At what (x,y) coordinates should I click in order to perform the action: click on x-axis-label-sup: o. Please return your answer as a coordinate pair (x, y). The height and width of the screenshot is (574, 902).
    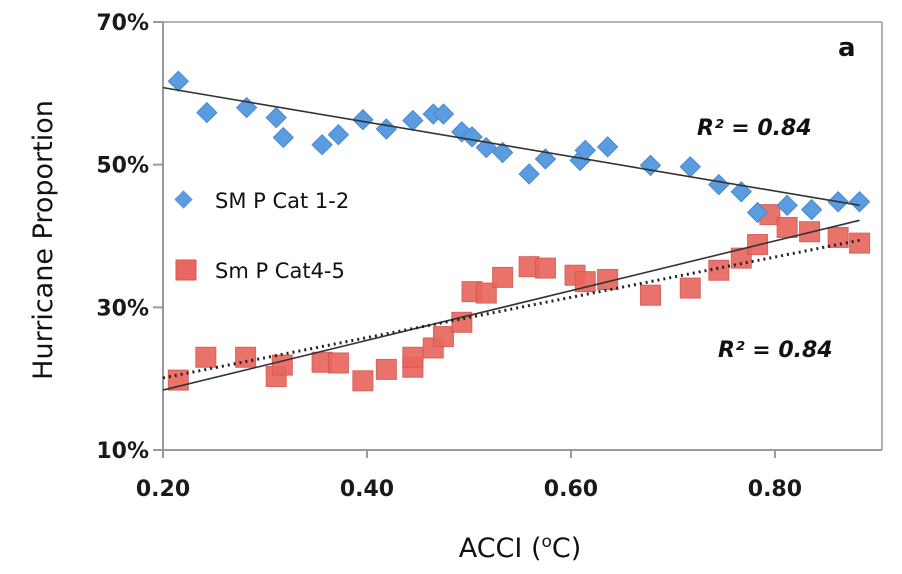
    Looking at the image, I should click on (546, 542).